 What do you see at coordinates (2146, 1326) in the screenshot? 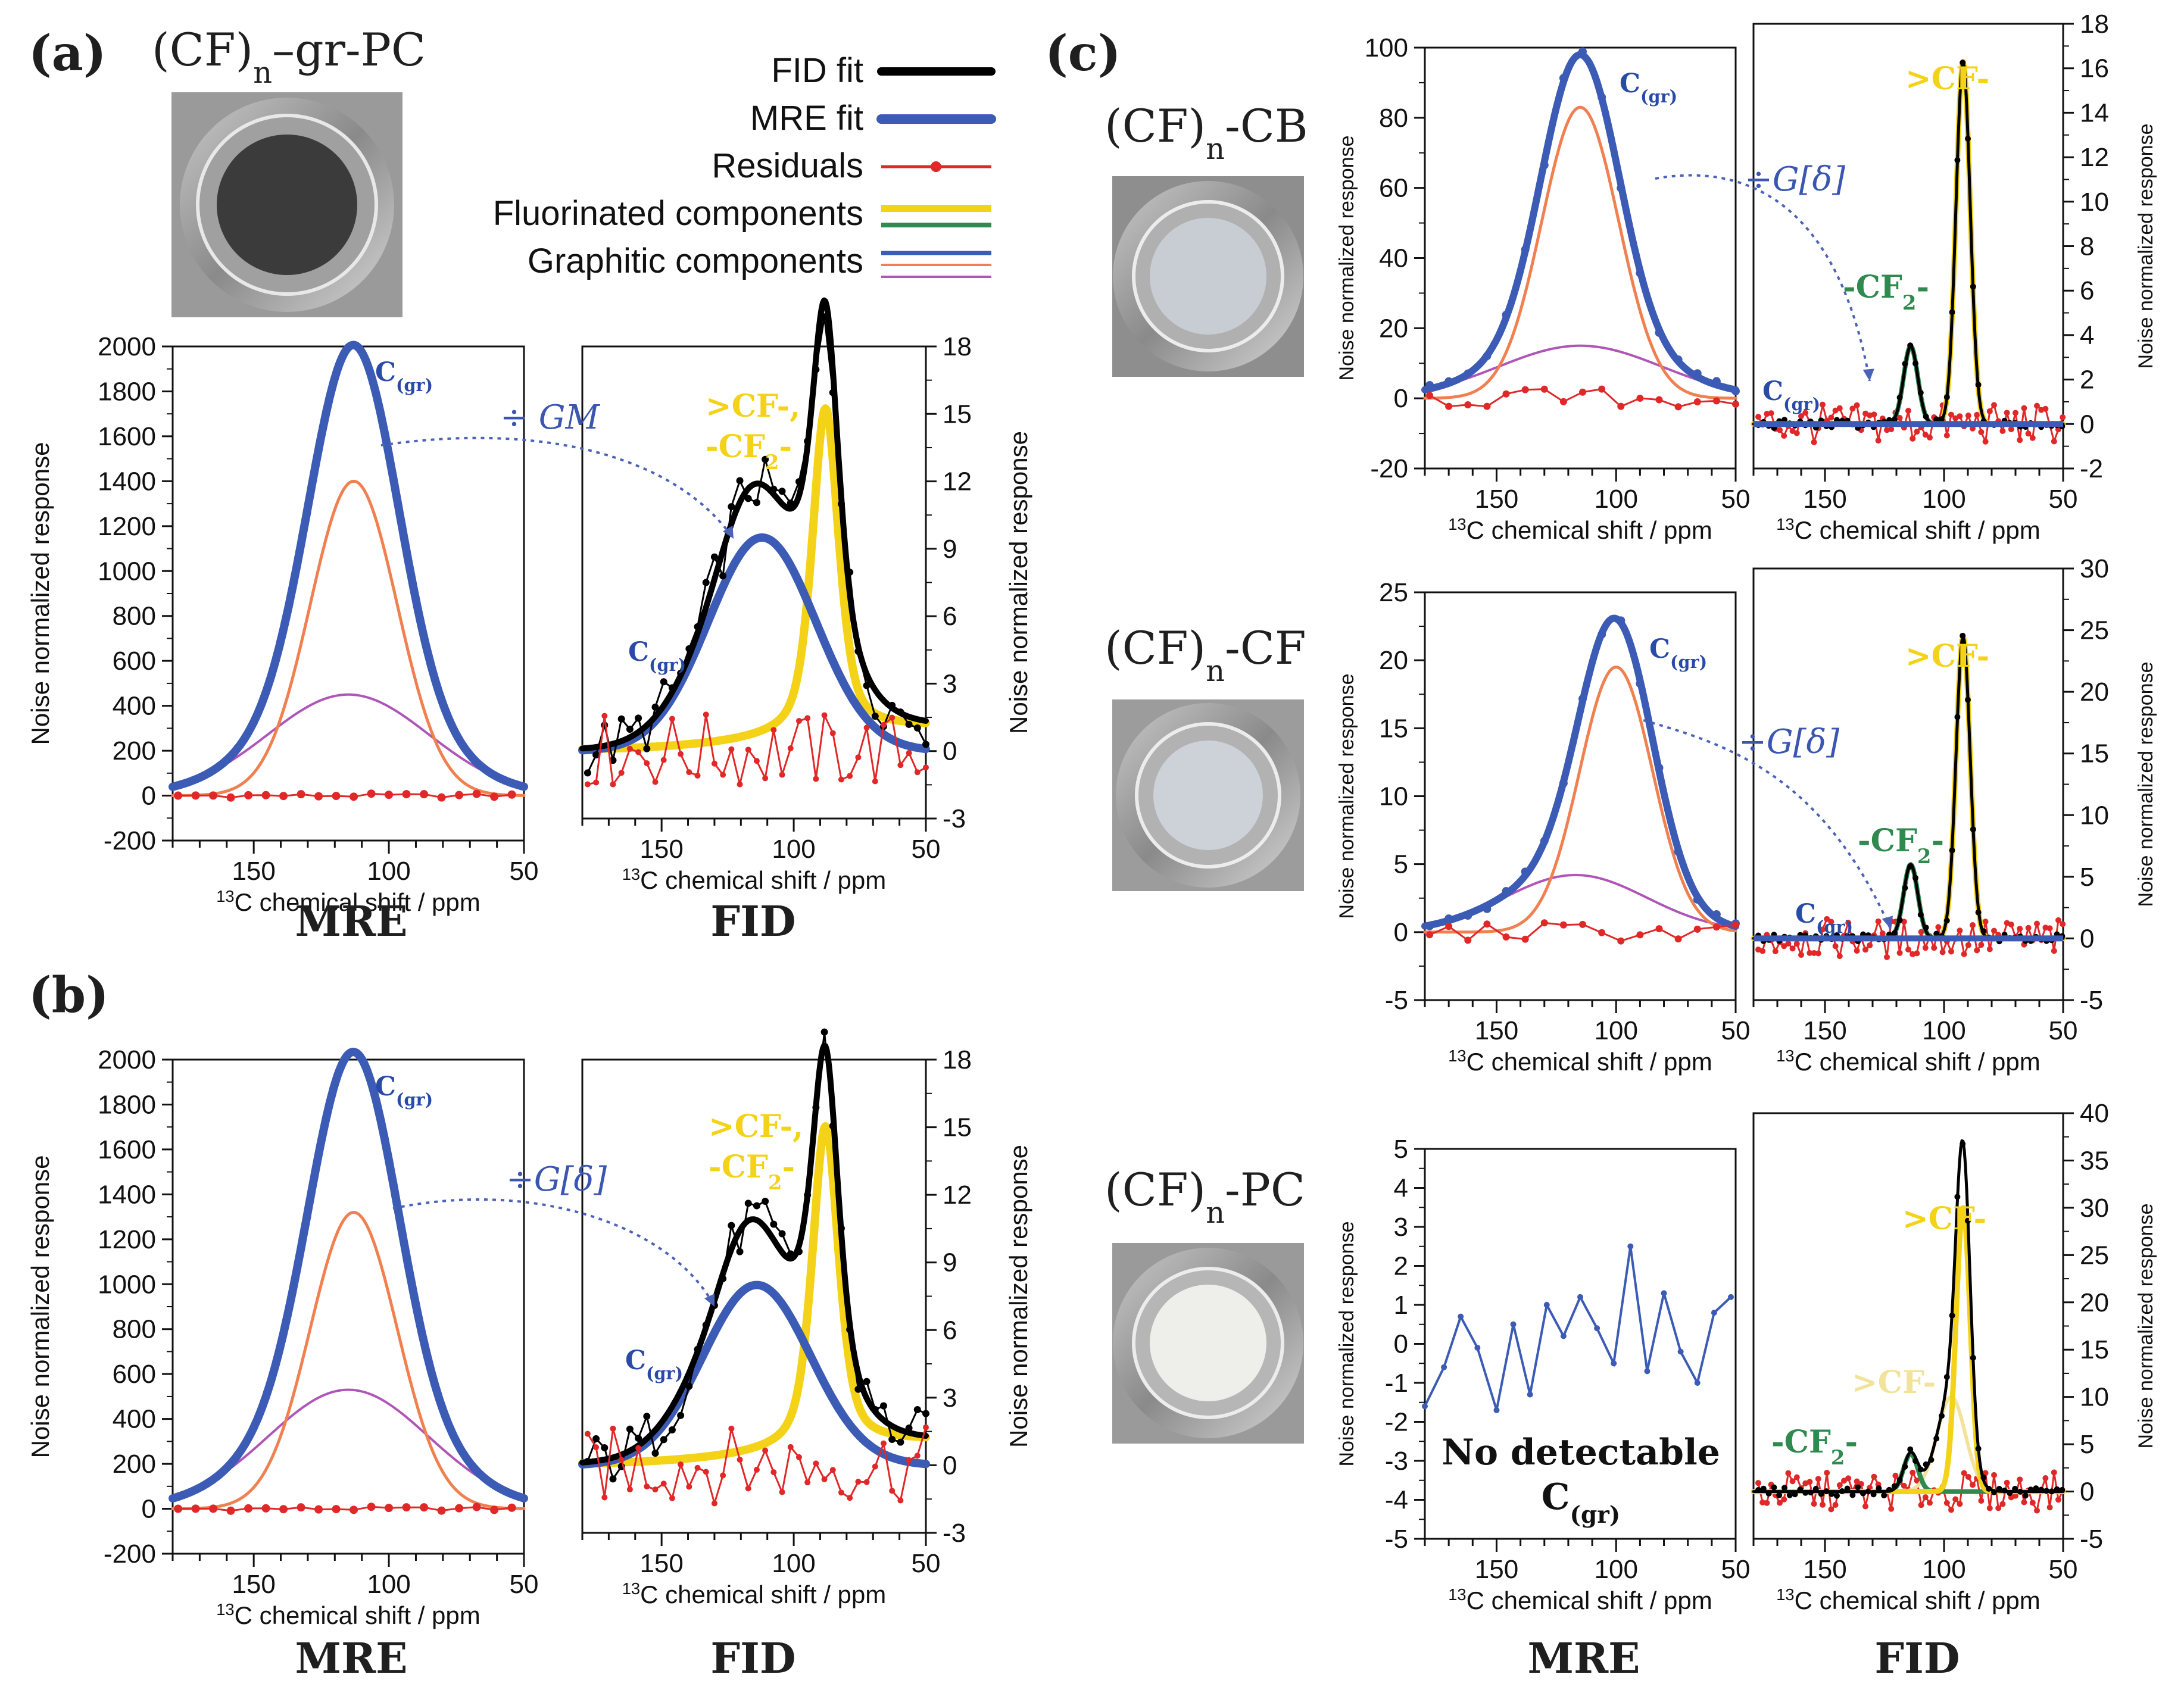
I see `y-axis-label: Noise normalized response` at bounding box center [2146, 1326].